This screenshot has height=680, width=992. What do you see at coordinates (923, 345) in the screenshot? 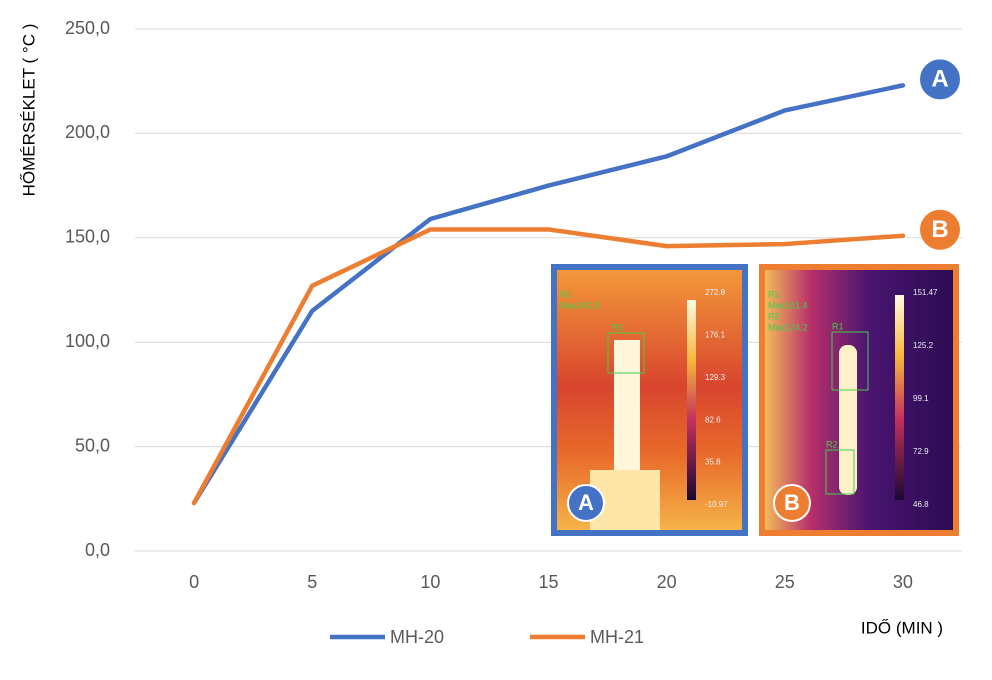
I see `scale-label: 125.2` at bounding box center [923, 345].